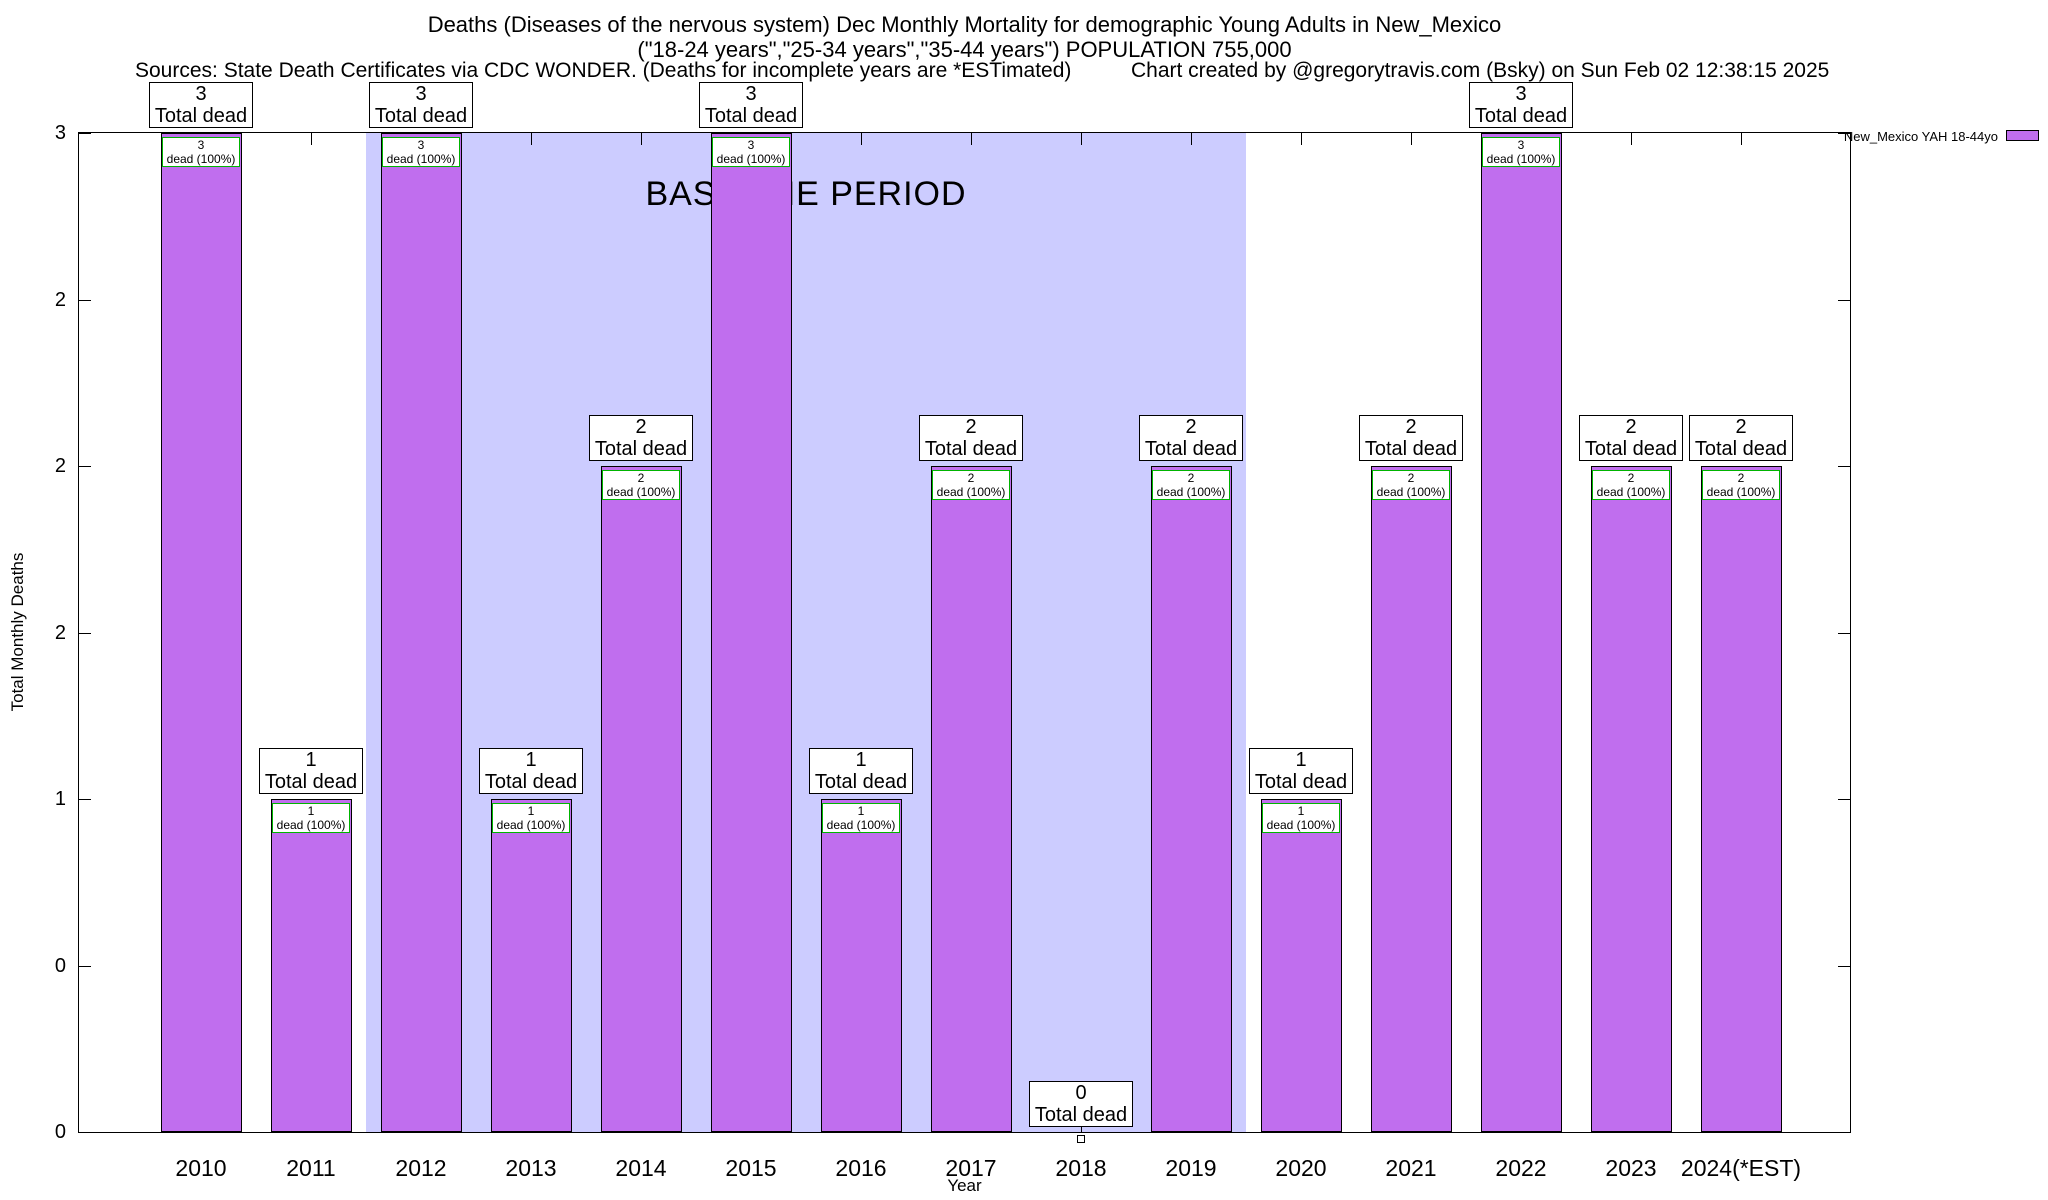 The width and height of the screenshot is (2048, 1200). What do you see at coordinates (531, 1168) in the screenshot?
I see `x-tick-label: 2013` at bounding box center [531, 1168].